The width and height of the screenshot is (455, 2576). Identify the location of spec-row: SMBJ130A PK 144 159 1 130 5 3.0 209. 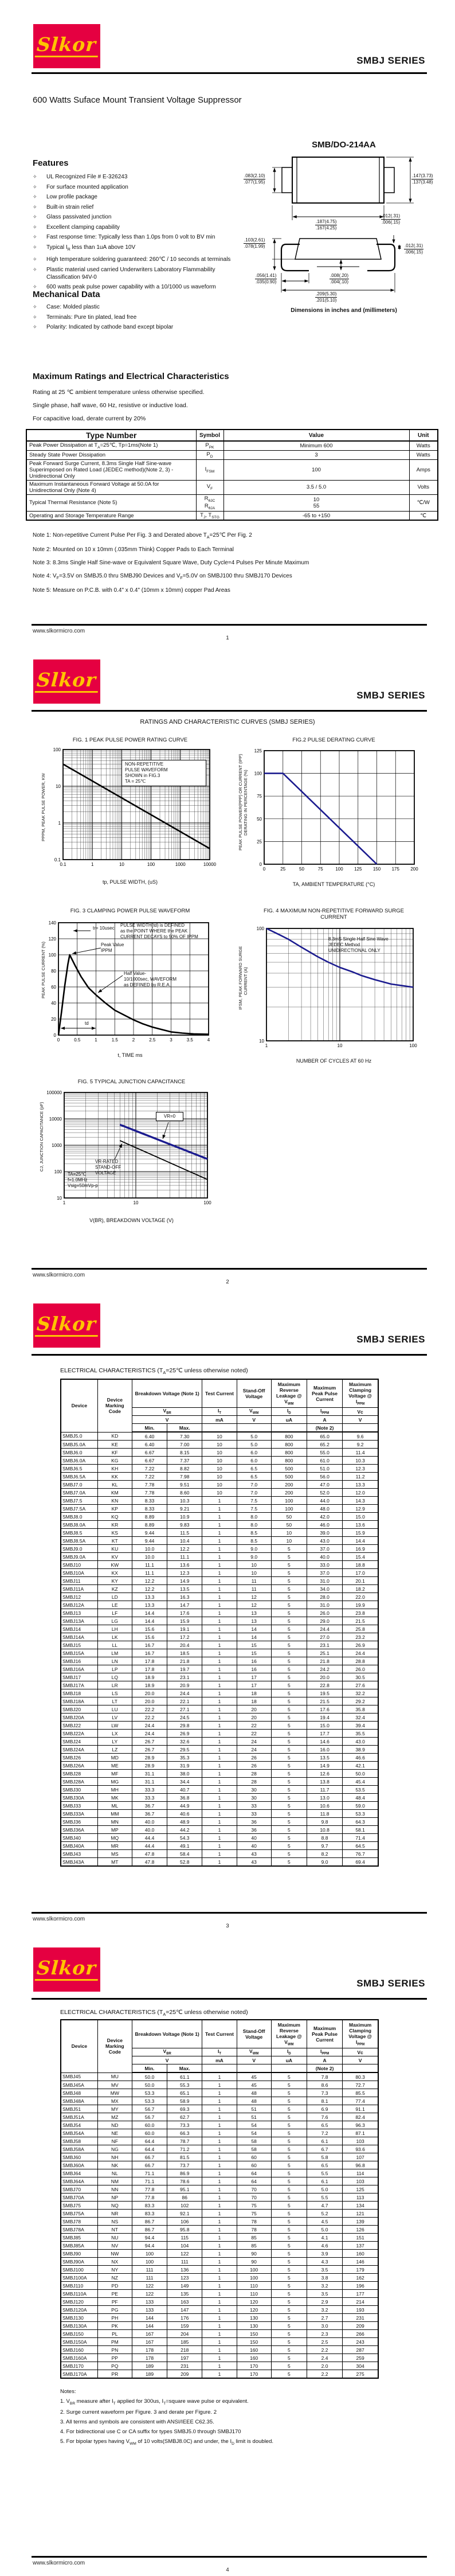
(219, 2326).